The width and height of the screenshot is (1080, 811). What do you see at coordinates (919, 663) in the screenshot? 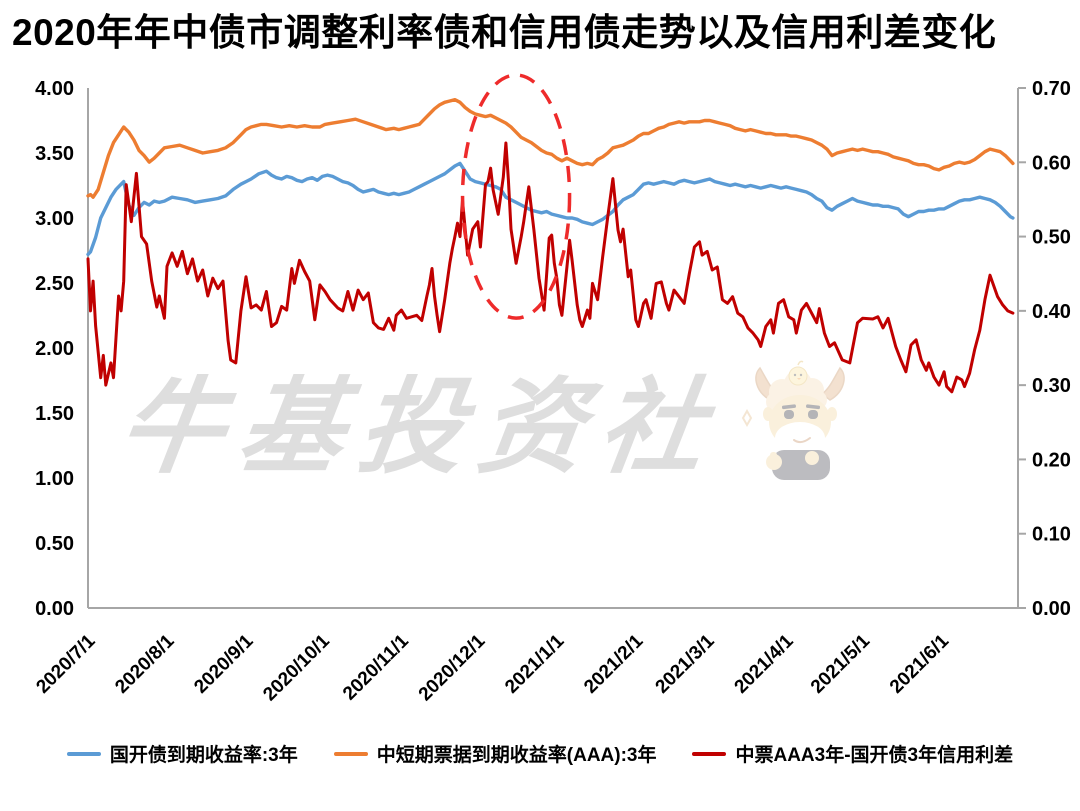
I see `x-axis-label: 2021/6/1` at bounding box center [919, 663].